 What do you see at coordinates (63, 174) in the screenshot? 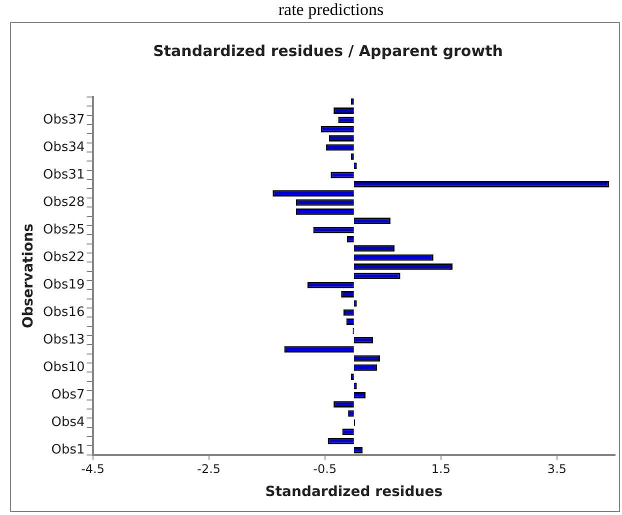
I see `y-tick-label: Obs31` at bounding box center [63, 174].